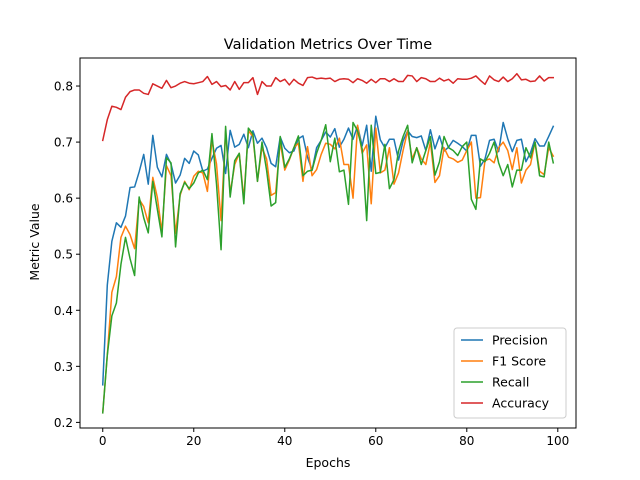 Image resolution: width=640 pixels, height=480 pixels. I want to click on legend: Precision F1 Score Recall Accuracy, so click(510, 373).